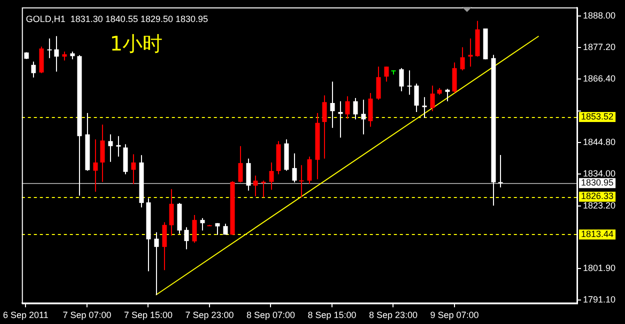  What do you see at coordinates (599, 142) in the screenshot?
I see `y-tick-label: 1844.80` at bounding box center [599, 142].